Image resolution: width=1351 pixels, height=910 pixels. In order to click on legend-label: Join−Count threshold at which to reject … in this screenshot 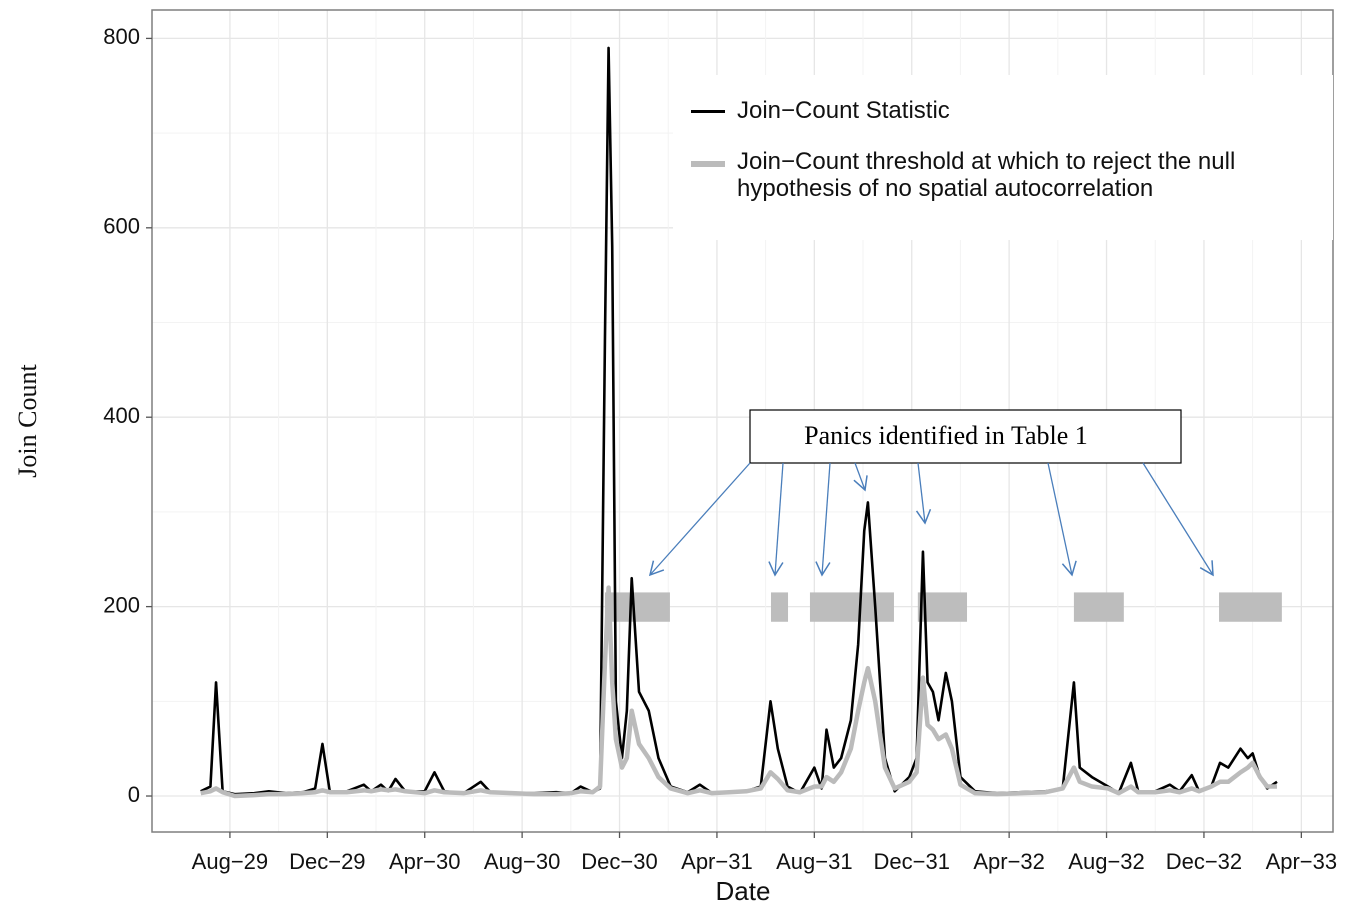, I will do `click(986, 175)`.